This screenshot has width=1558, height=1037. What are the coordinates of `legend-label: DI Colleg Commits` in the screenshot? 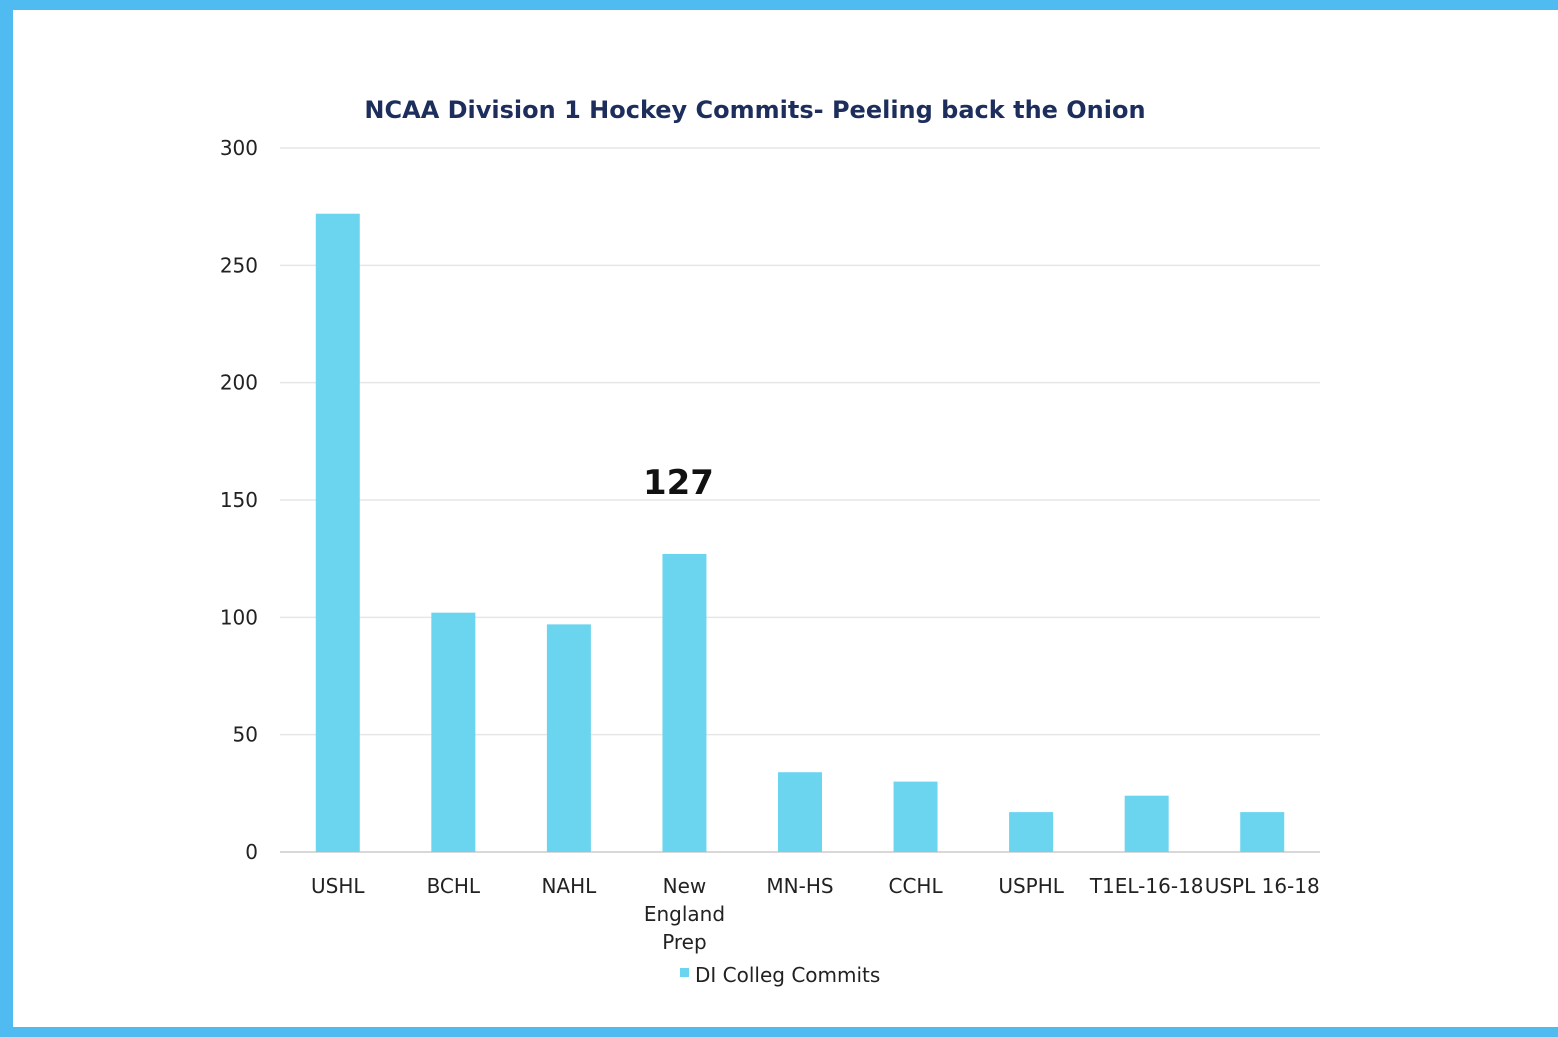 It's located at (787, 975).